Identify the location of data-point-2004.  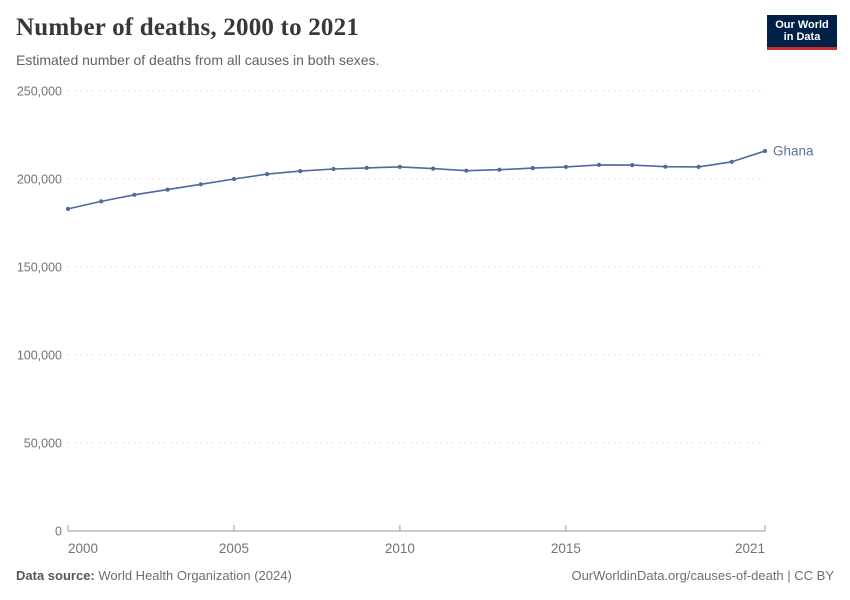
(200, 184).